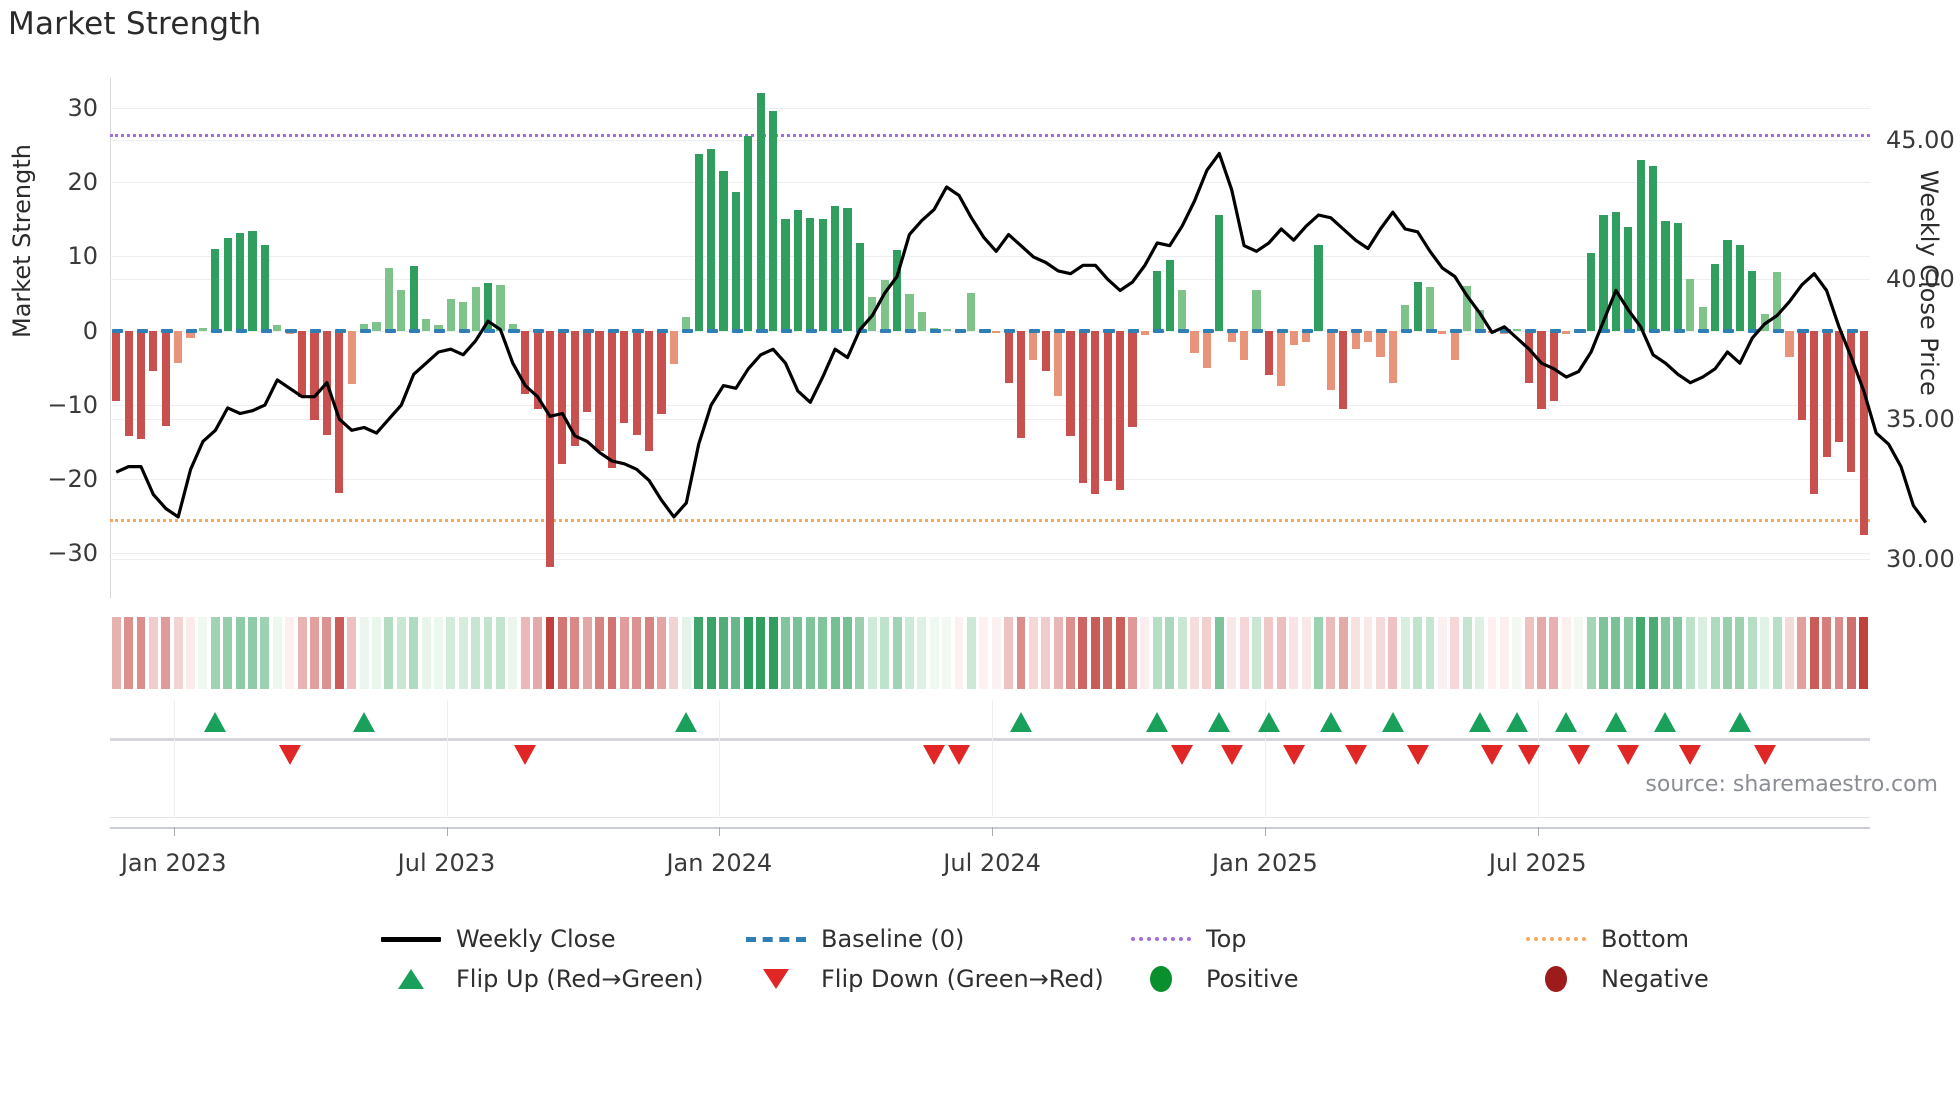  What do you see at coordinates (542, 979) in the screenshot?
I see `legend-item: Flip Up (Red→Green)` at bounding box center [542, 979].